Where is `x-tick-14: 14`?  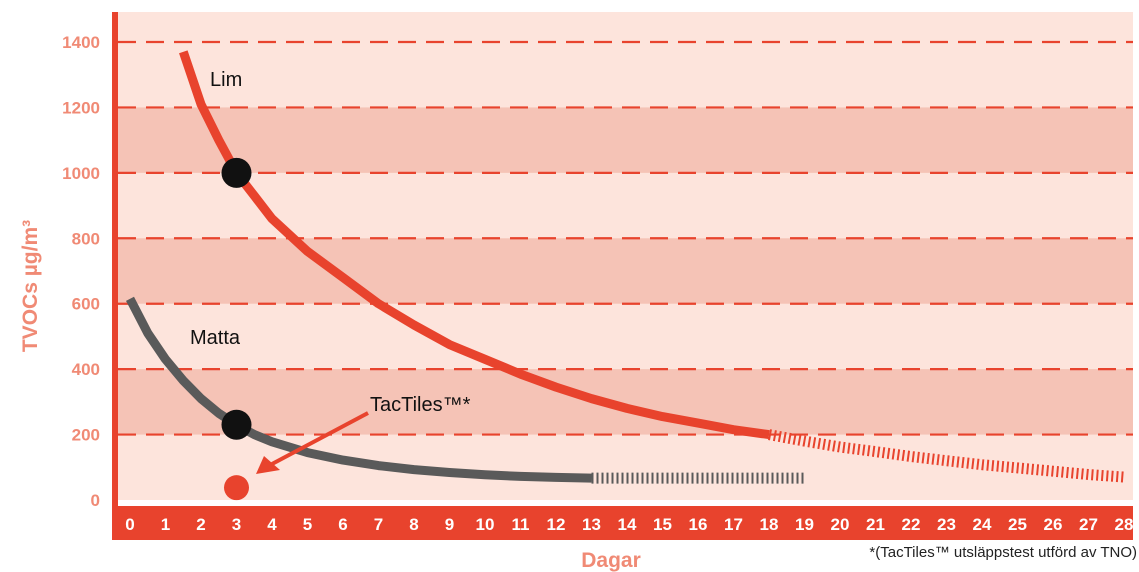
x-tick-14: 14 is located at coordinates (627, 524).